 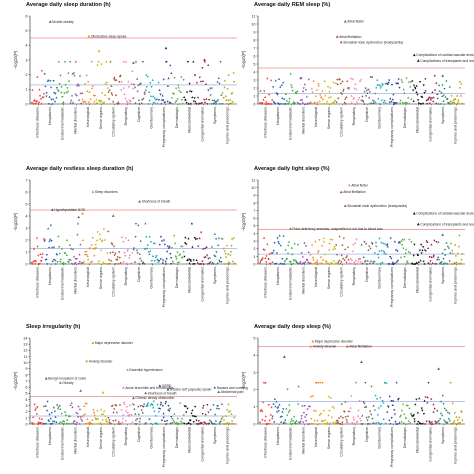 I want to click on x-tick-label: Congenital anomalies, so click(x=430, y=284).